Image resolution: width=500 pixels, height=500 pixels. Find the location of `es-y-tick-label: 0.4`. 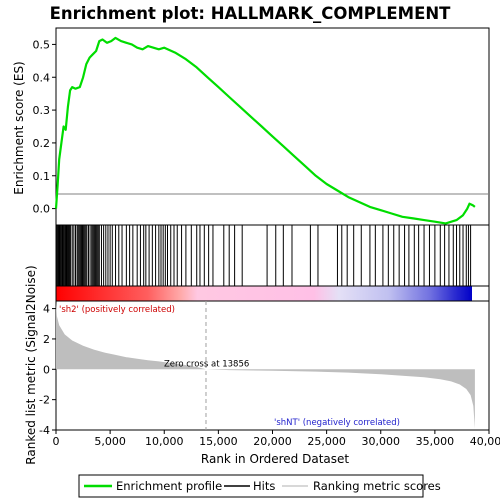

es-y-tick-label: 0.4 is located at coordinates (42, 77).